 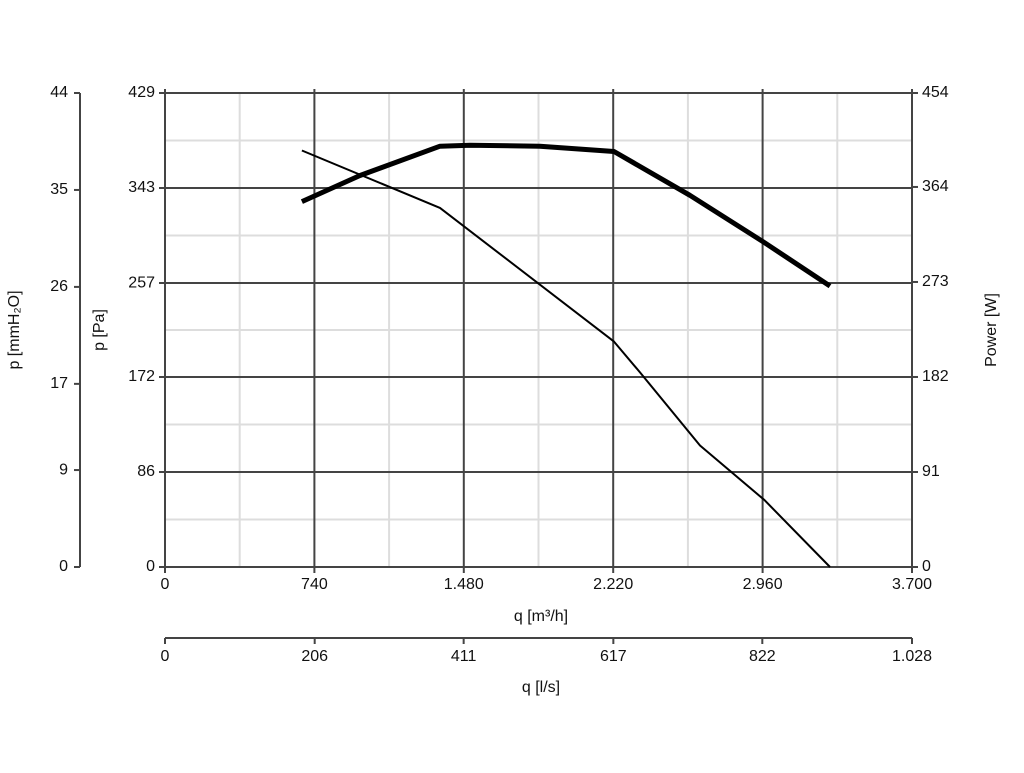 I want to click on x2-tick-label: 0, so click(x=165, y=656).